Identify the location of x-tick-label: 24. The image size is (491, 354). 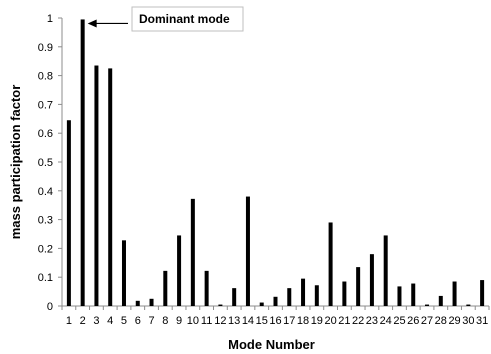
(386, 321).